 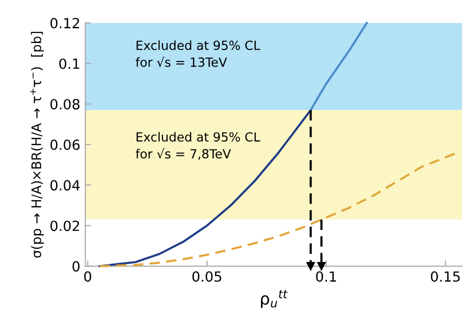 What do you see at coordinates (65, 145) in the screenshot?
I see `y-tick-label: 0.06` at bounding box center [65, 145].